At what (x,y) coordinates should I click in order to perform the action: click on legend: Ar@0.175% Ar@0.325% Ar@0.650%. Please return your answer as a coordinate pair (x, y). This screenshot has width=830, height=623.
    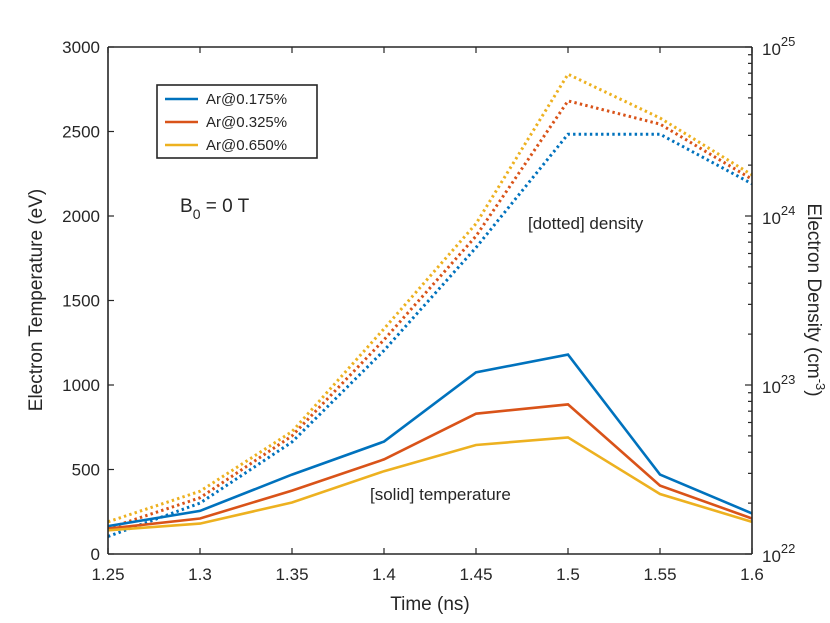
    Looking at the image, I should click on (237, 121).